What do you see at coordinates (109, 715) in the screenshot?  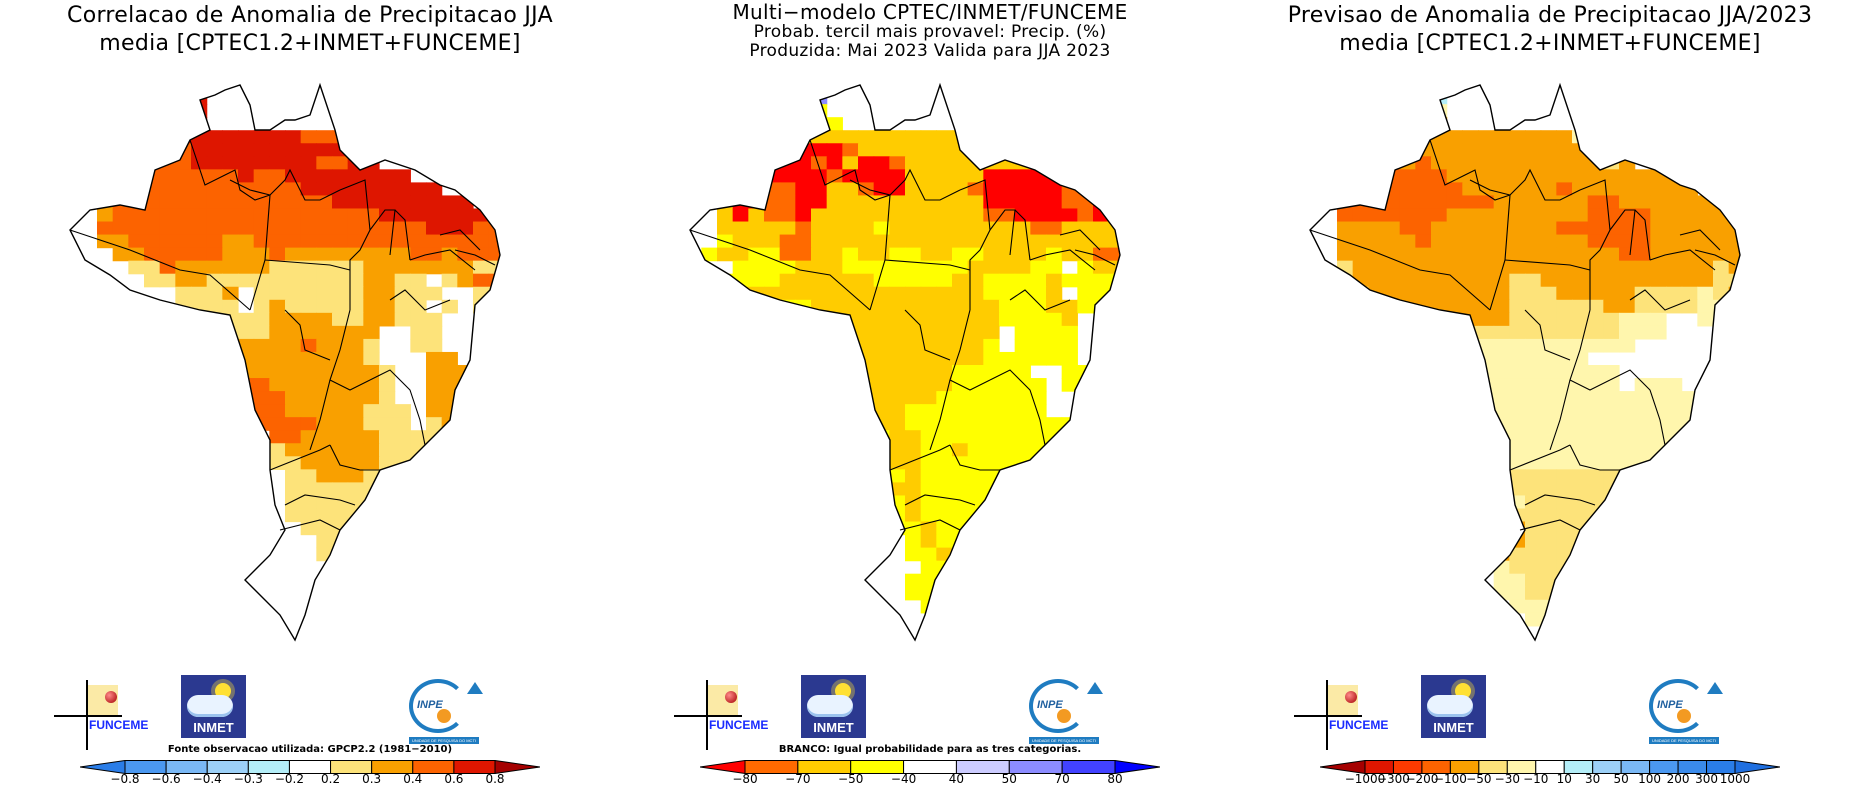 I see `funceme-logo: FUNCEME` at bounding box center [109, 715].